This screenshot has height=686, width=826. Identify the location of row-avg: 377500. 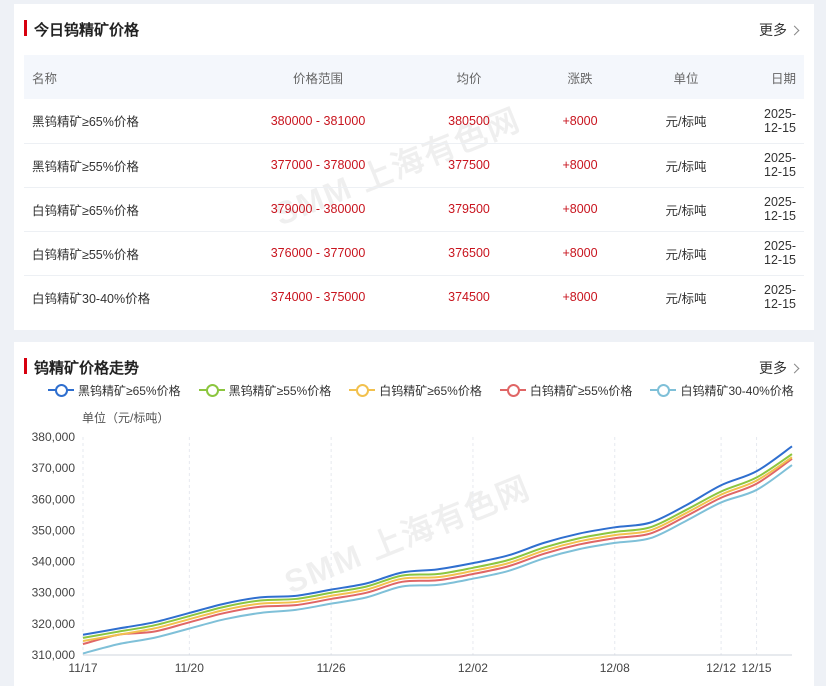
(469, 165).